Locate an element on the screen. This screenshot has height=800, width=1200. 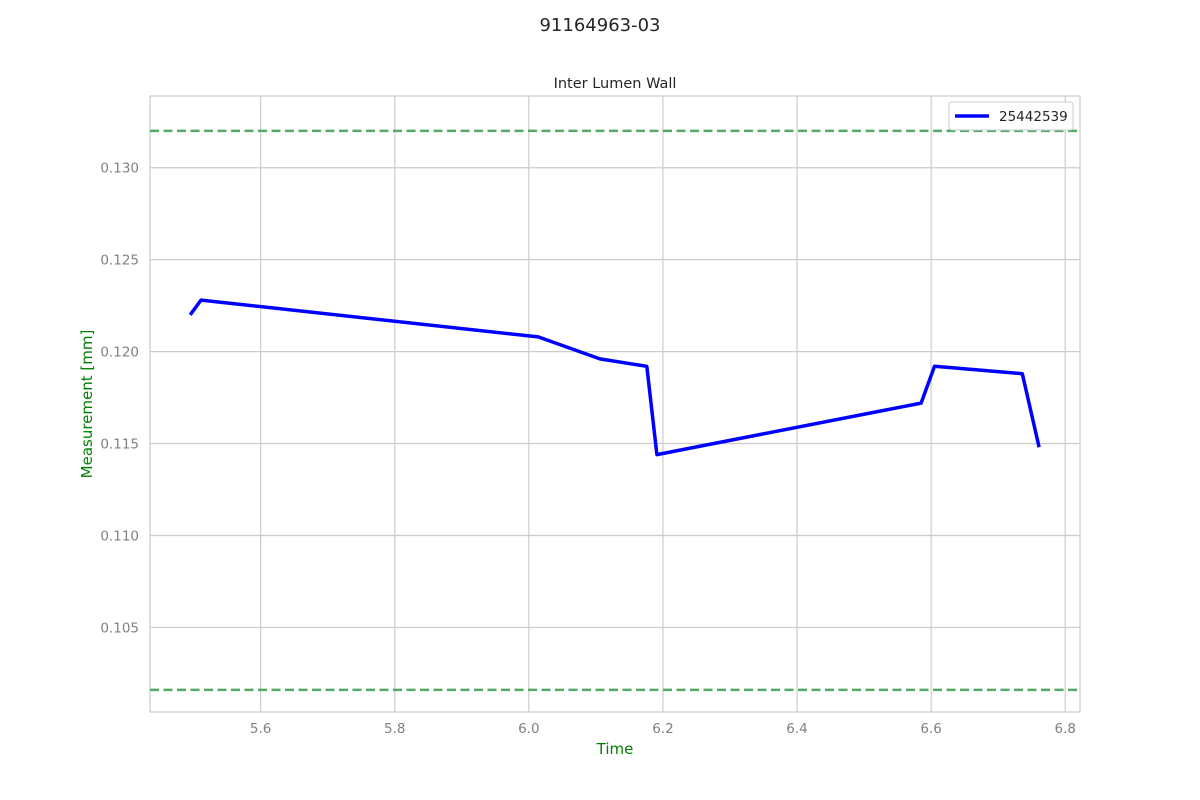
y-axis-label: Measurement [mm] is located at coordinates (87, 404).